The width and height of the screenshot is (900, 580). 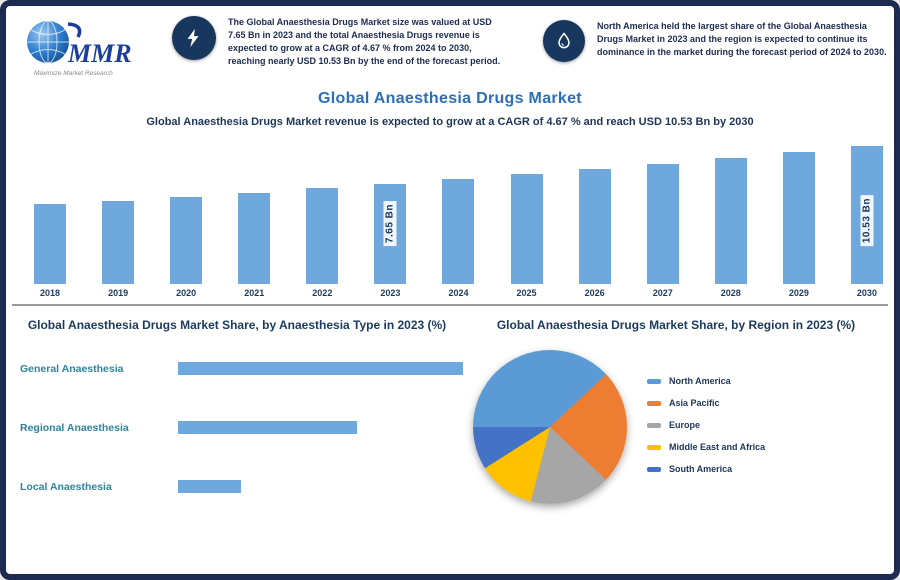 I want to click on bar-column: 2028, so click(x=730, y=230).